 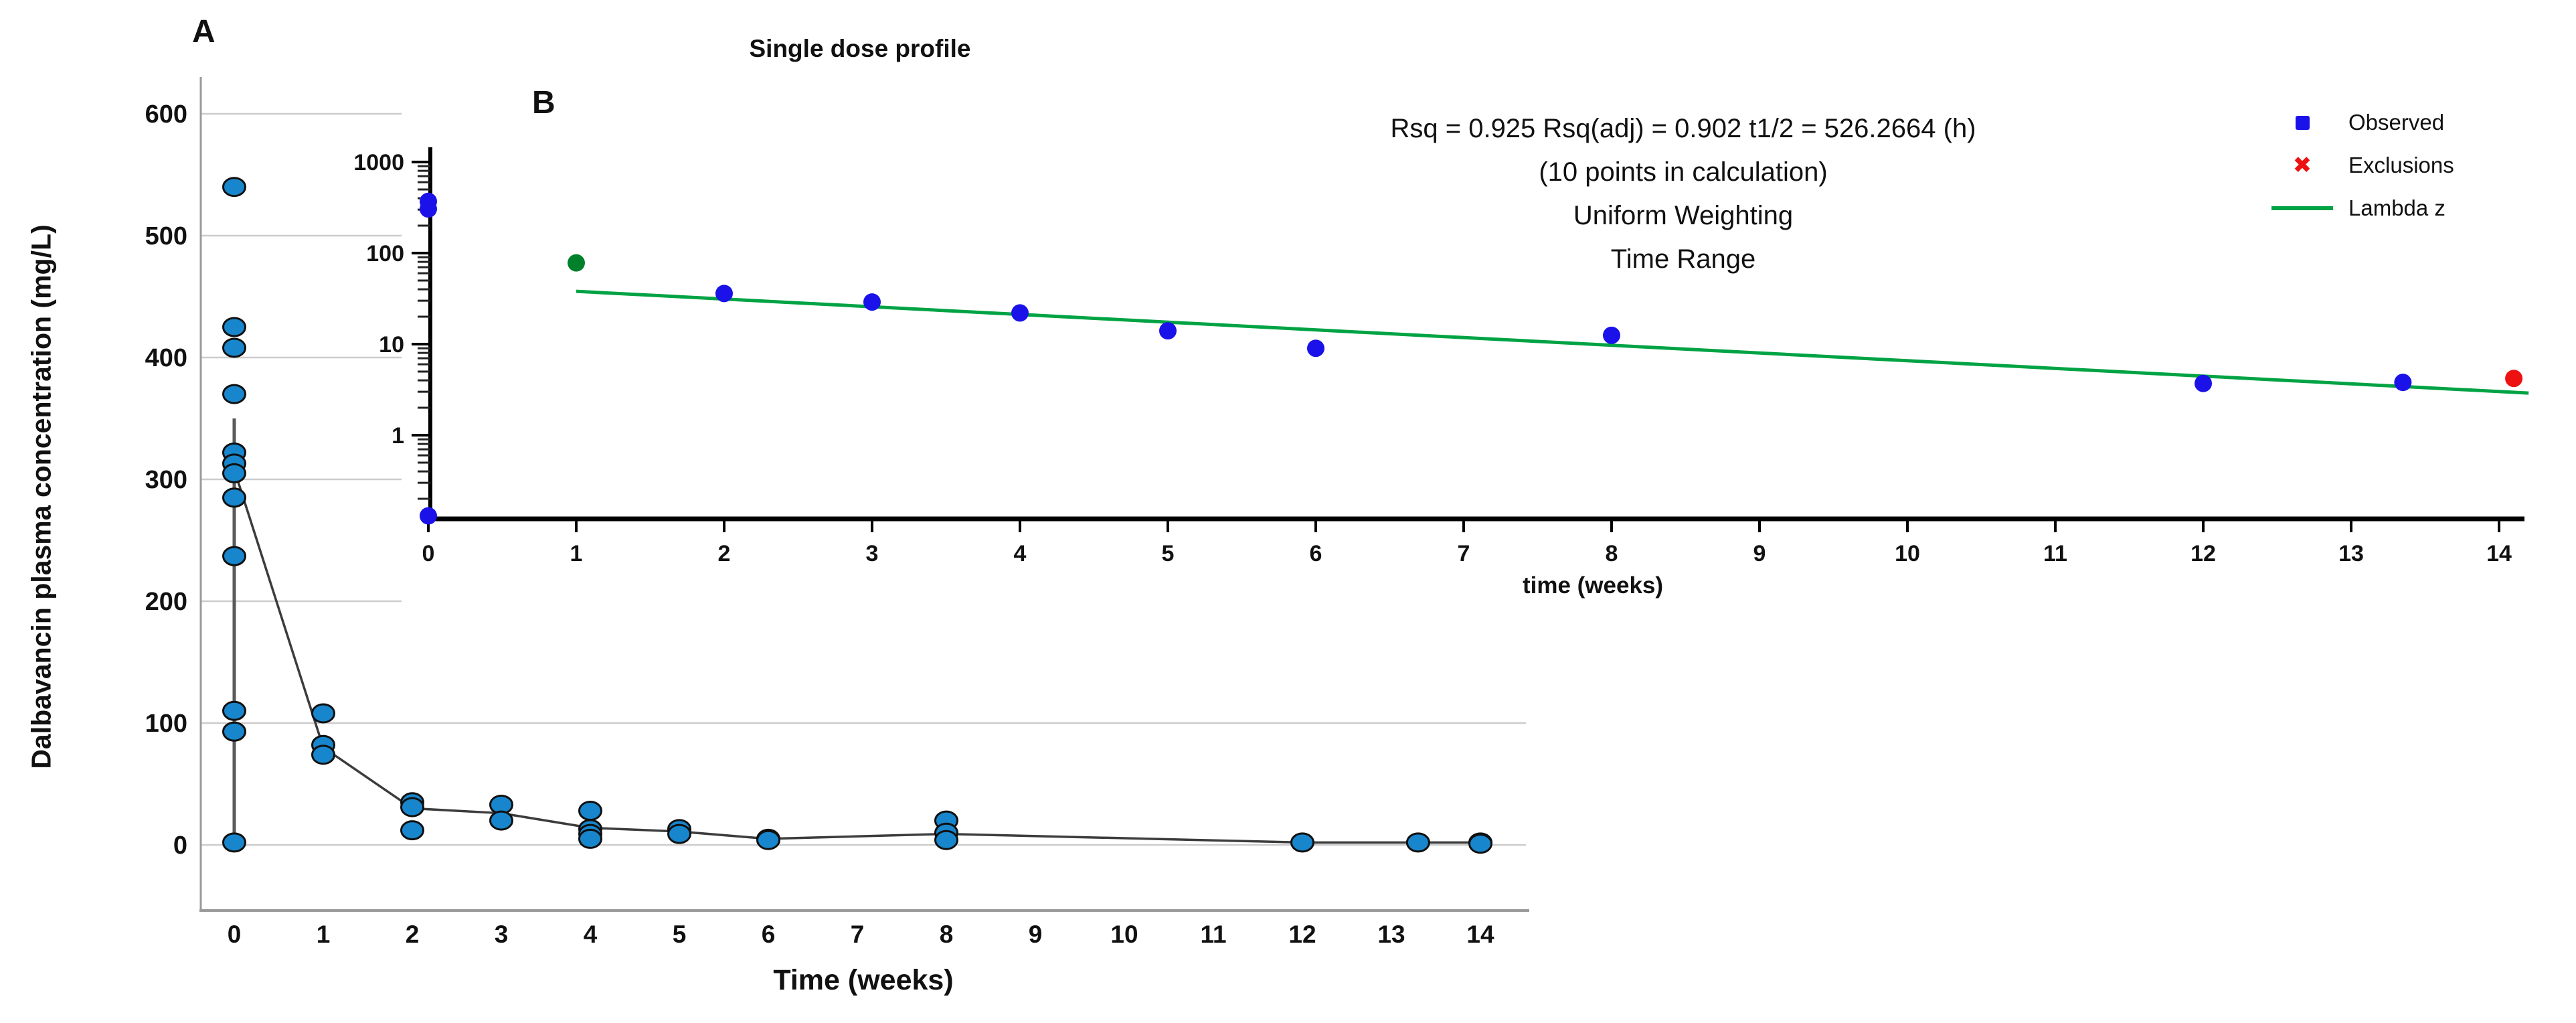 What do you see at coordinates (502, 934) in the screenshot?
I see `svg-text: 3` at bounding box center [502, 934].